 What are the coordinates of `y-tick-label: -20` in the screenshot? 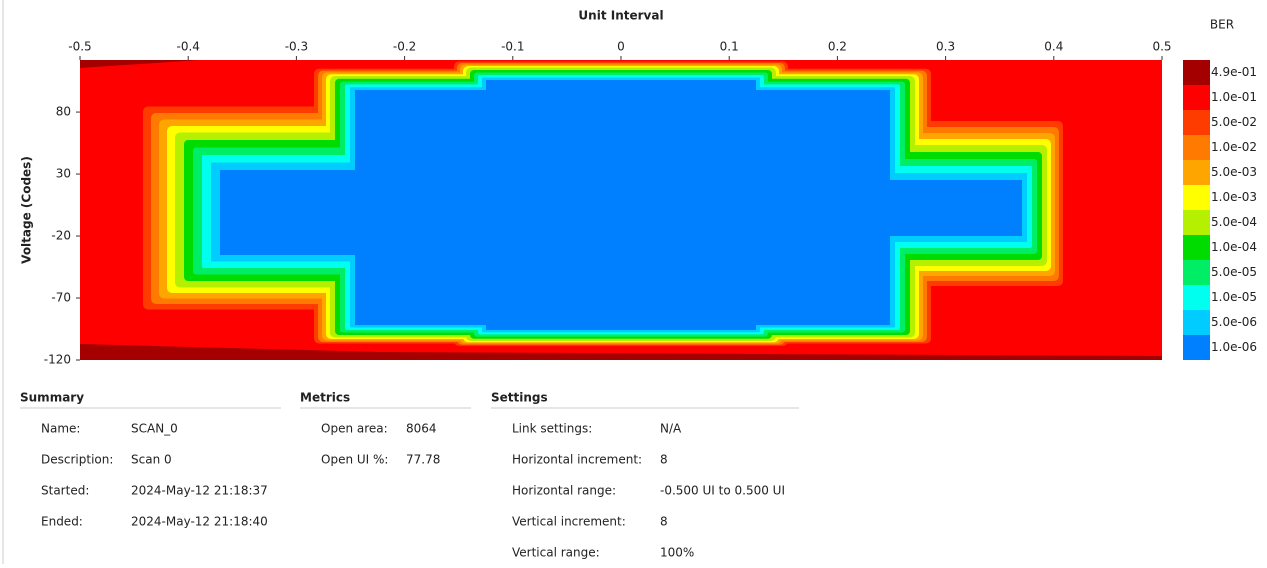 It's located at (61, 236).